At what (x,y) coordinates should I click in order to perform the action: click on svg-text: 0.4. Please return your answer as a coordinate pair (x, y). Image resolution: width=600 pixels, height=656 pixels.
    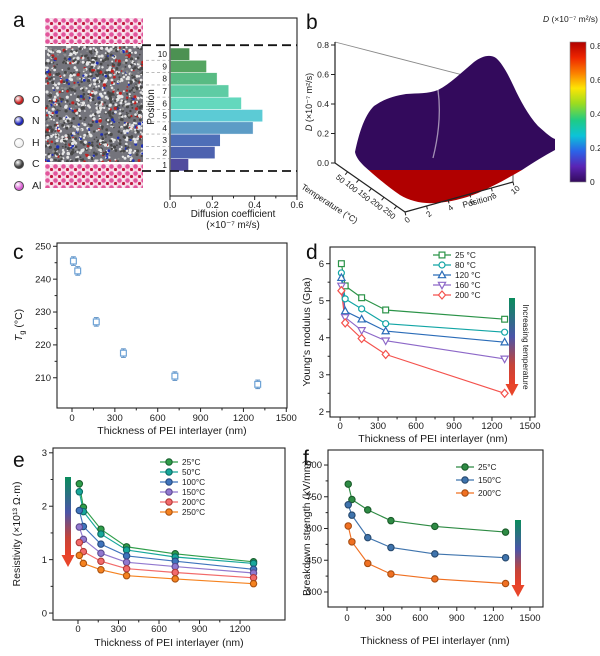
    Looking at the image, I should click on (323, 104).